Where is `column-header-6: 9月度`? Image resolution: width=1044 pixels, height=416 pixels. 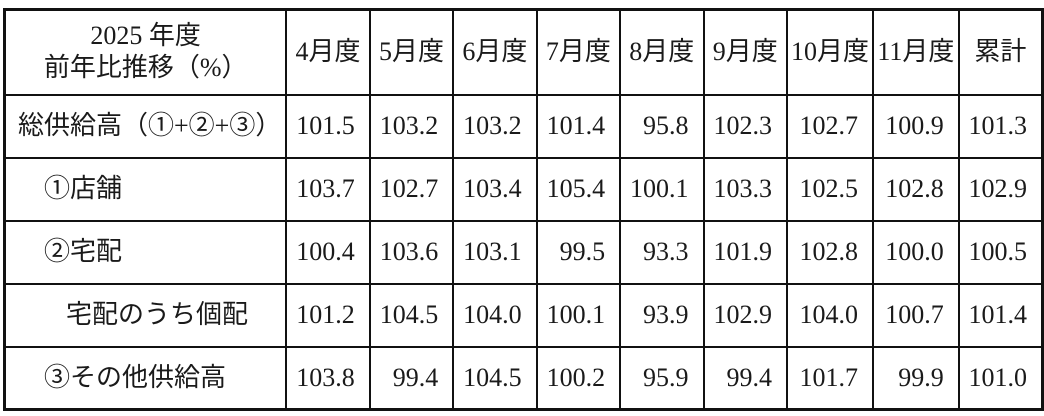 column-header-6: 9月度 is located at coordinates (745, 52).